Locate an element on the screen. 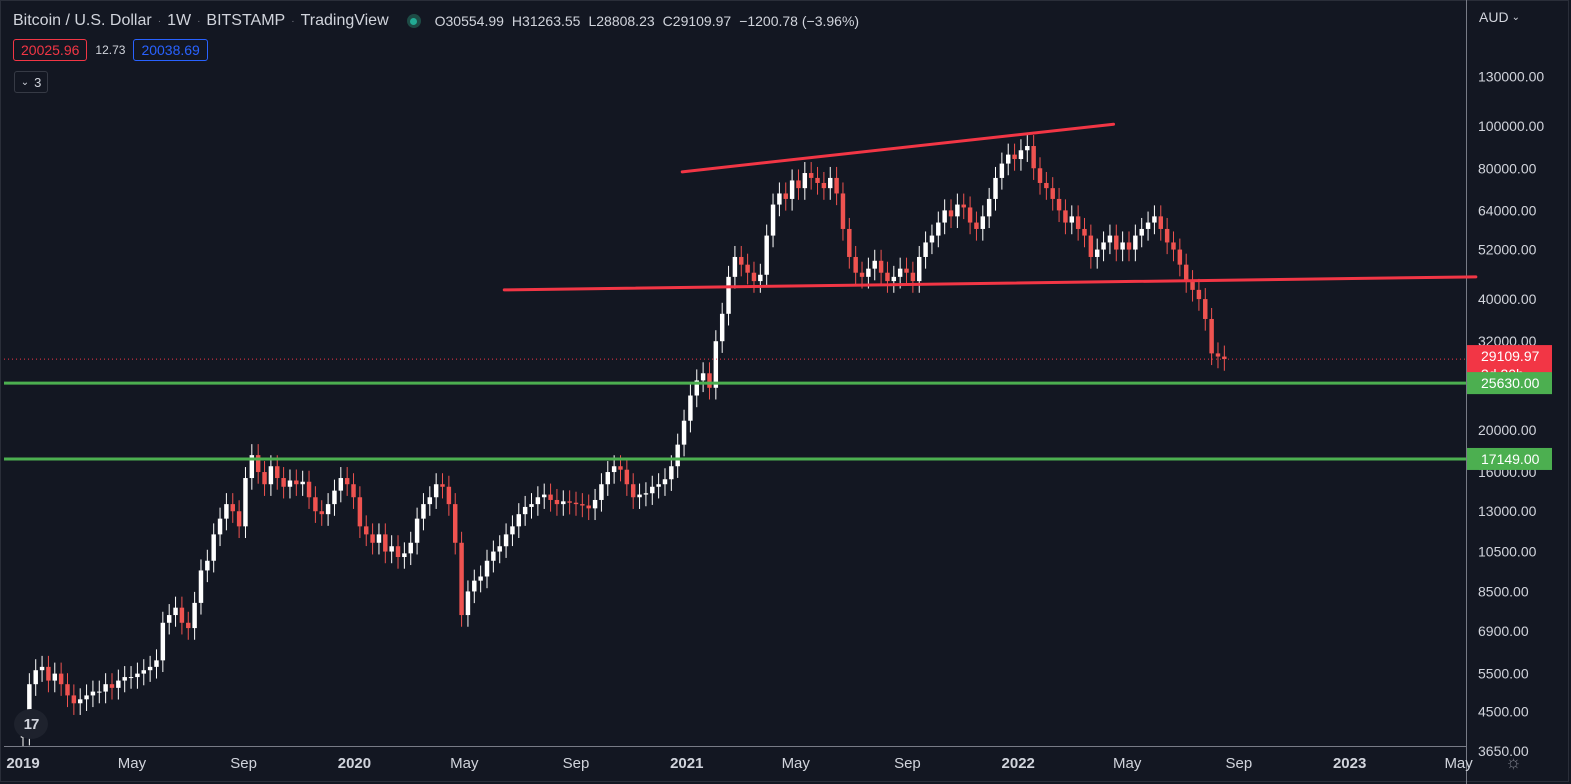 This screenshot has width=1571, height=784. low-value: 28808.23 is located at coordinates (625, 21).